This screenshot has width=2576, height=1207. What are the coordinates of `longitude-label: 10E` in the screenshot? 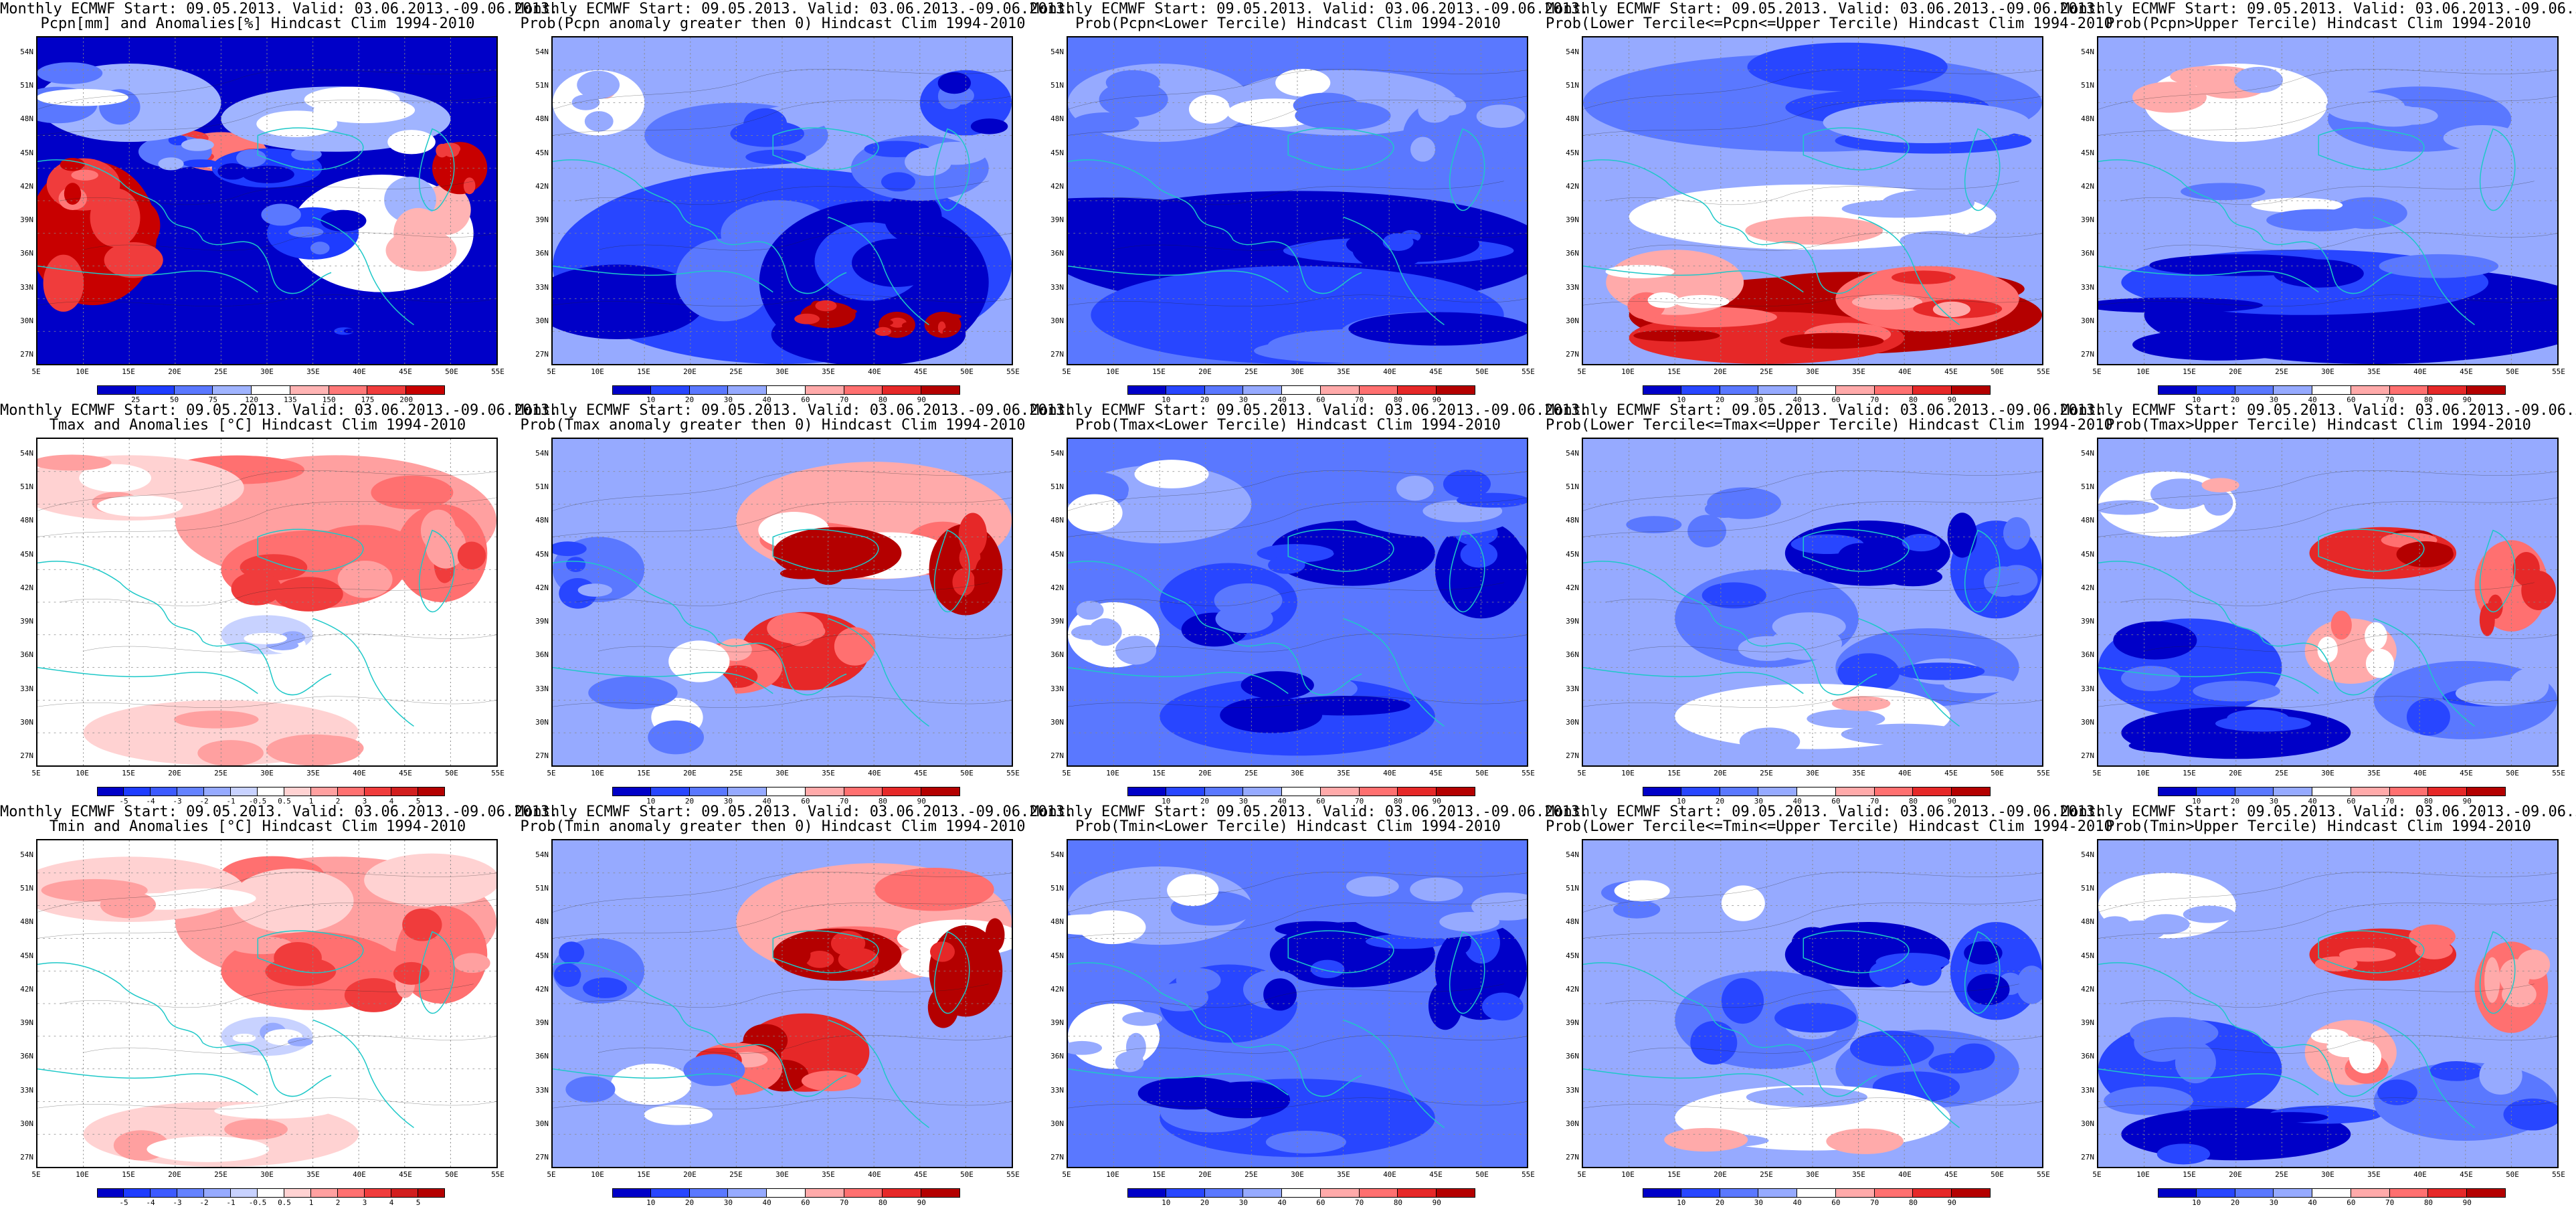 It's located at (2143, 773).